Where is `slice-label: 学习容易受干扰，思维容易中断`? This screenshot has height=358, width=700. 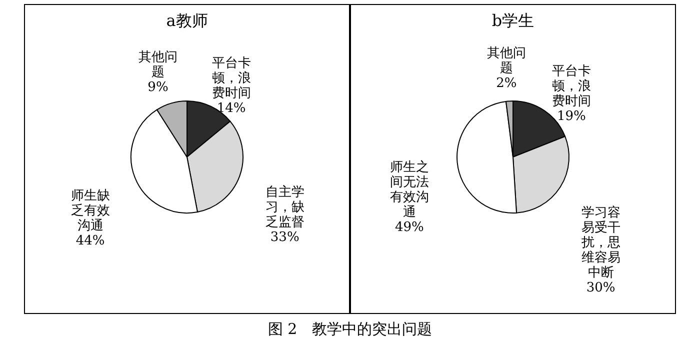
slice-label: 学习容易受干扰，思维容易中断 is located at coordinates (600, 242).